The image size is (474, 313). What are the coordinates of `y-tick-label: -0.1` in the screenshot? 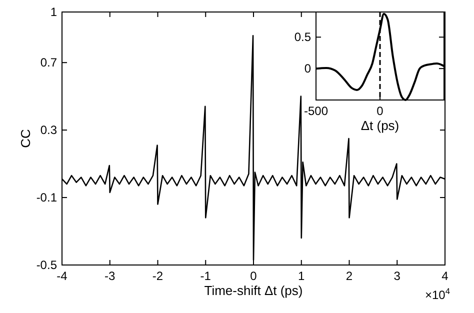 It's located at (47, 197).